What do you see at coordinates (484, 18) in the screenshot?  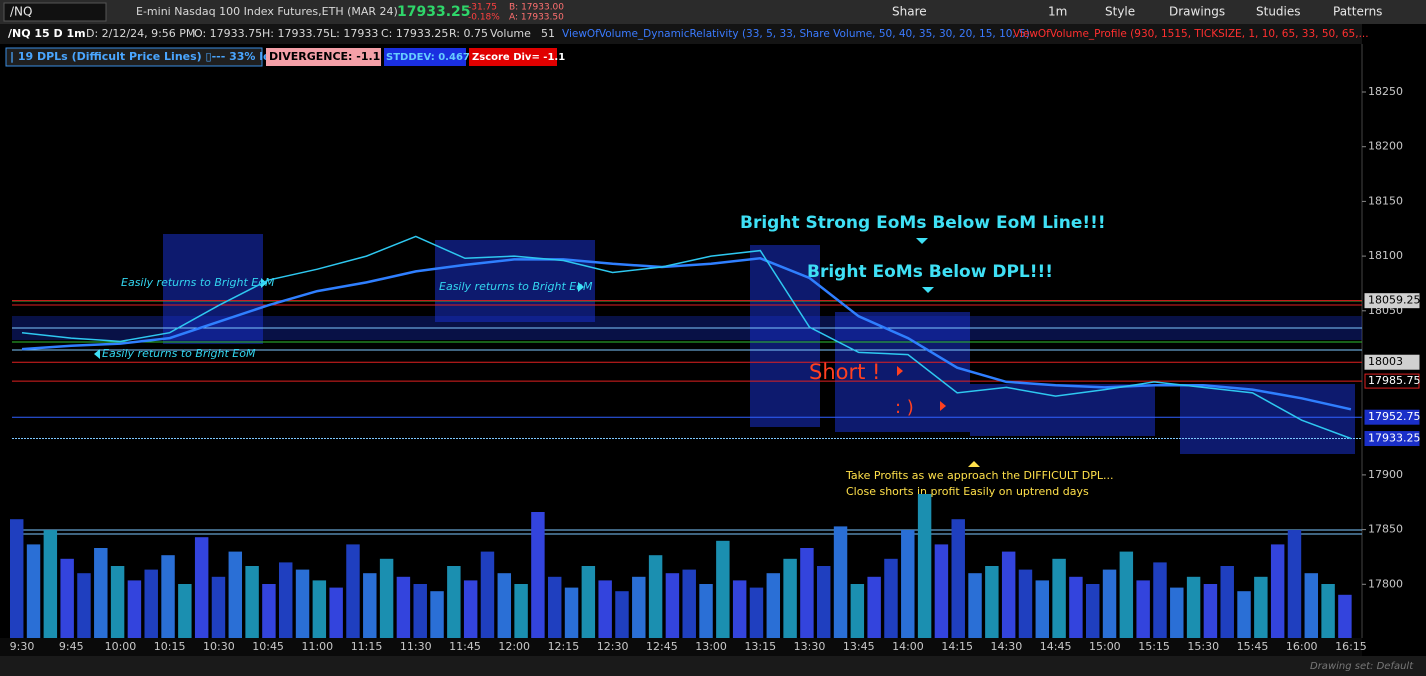 I see `pct-change: -0.18%` at bounding box center [484, 18].